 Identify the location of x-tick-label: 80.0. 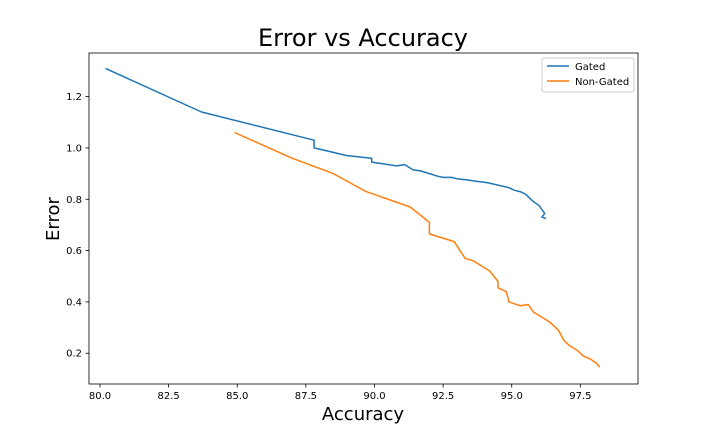
(100, 396).